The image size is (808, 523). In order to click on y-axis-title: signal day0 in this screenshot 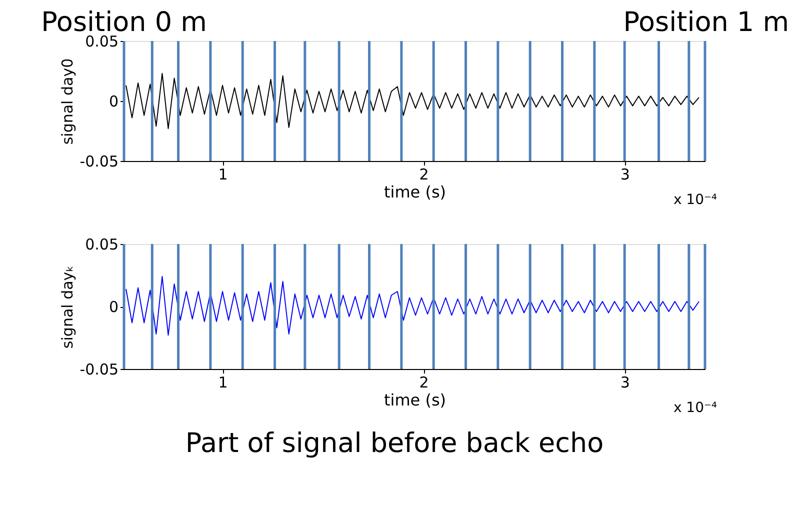, I will do `click(67, 101)`.